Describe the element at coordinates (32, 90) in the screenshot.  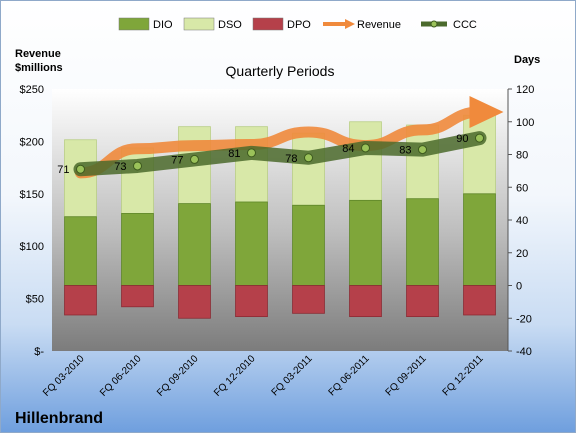
I see `left-tick-label: $250` at that location.